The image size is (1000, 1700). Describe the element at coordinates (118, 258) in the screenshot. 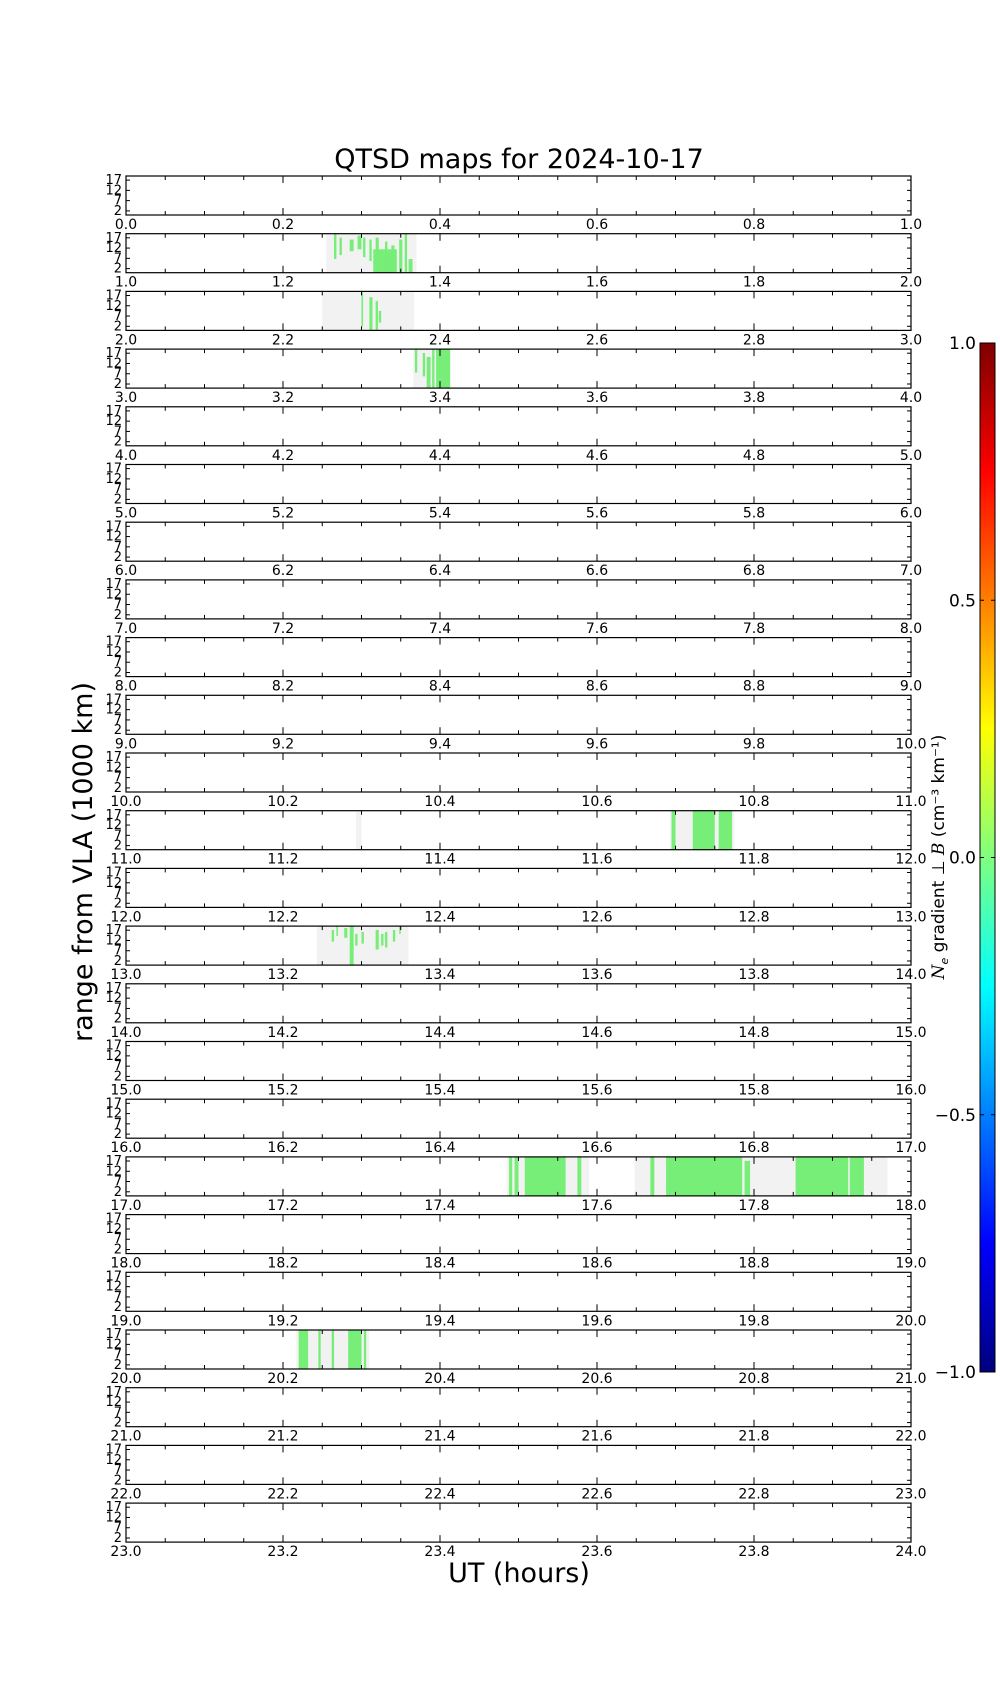

I see `y-tick-label-1-2: 7` at that location.